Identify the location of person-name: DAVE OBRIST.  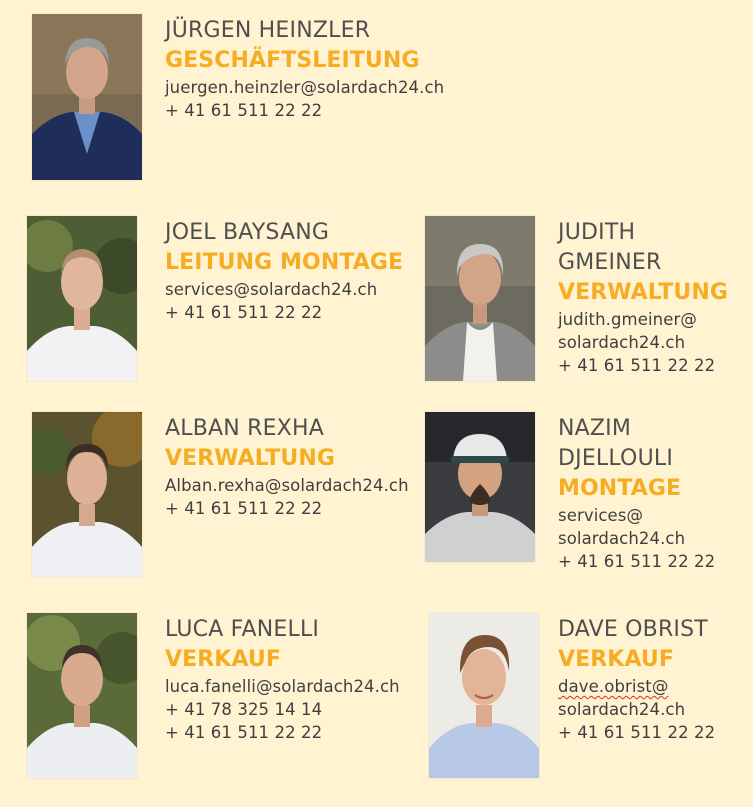
(633, 629).